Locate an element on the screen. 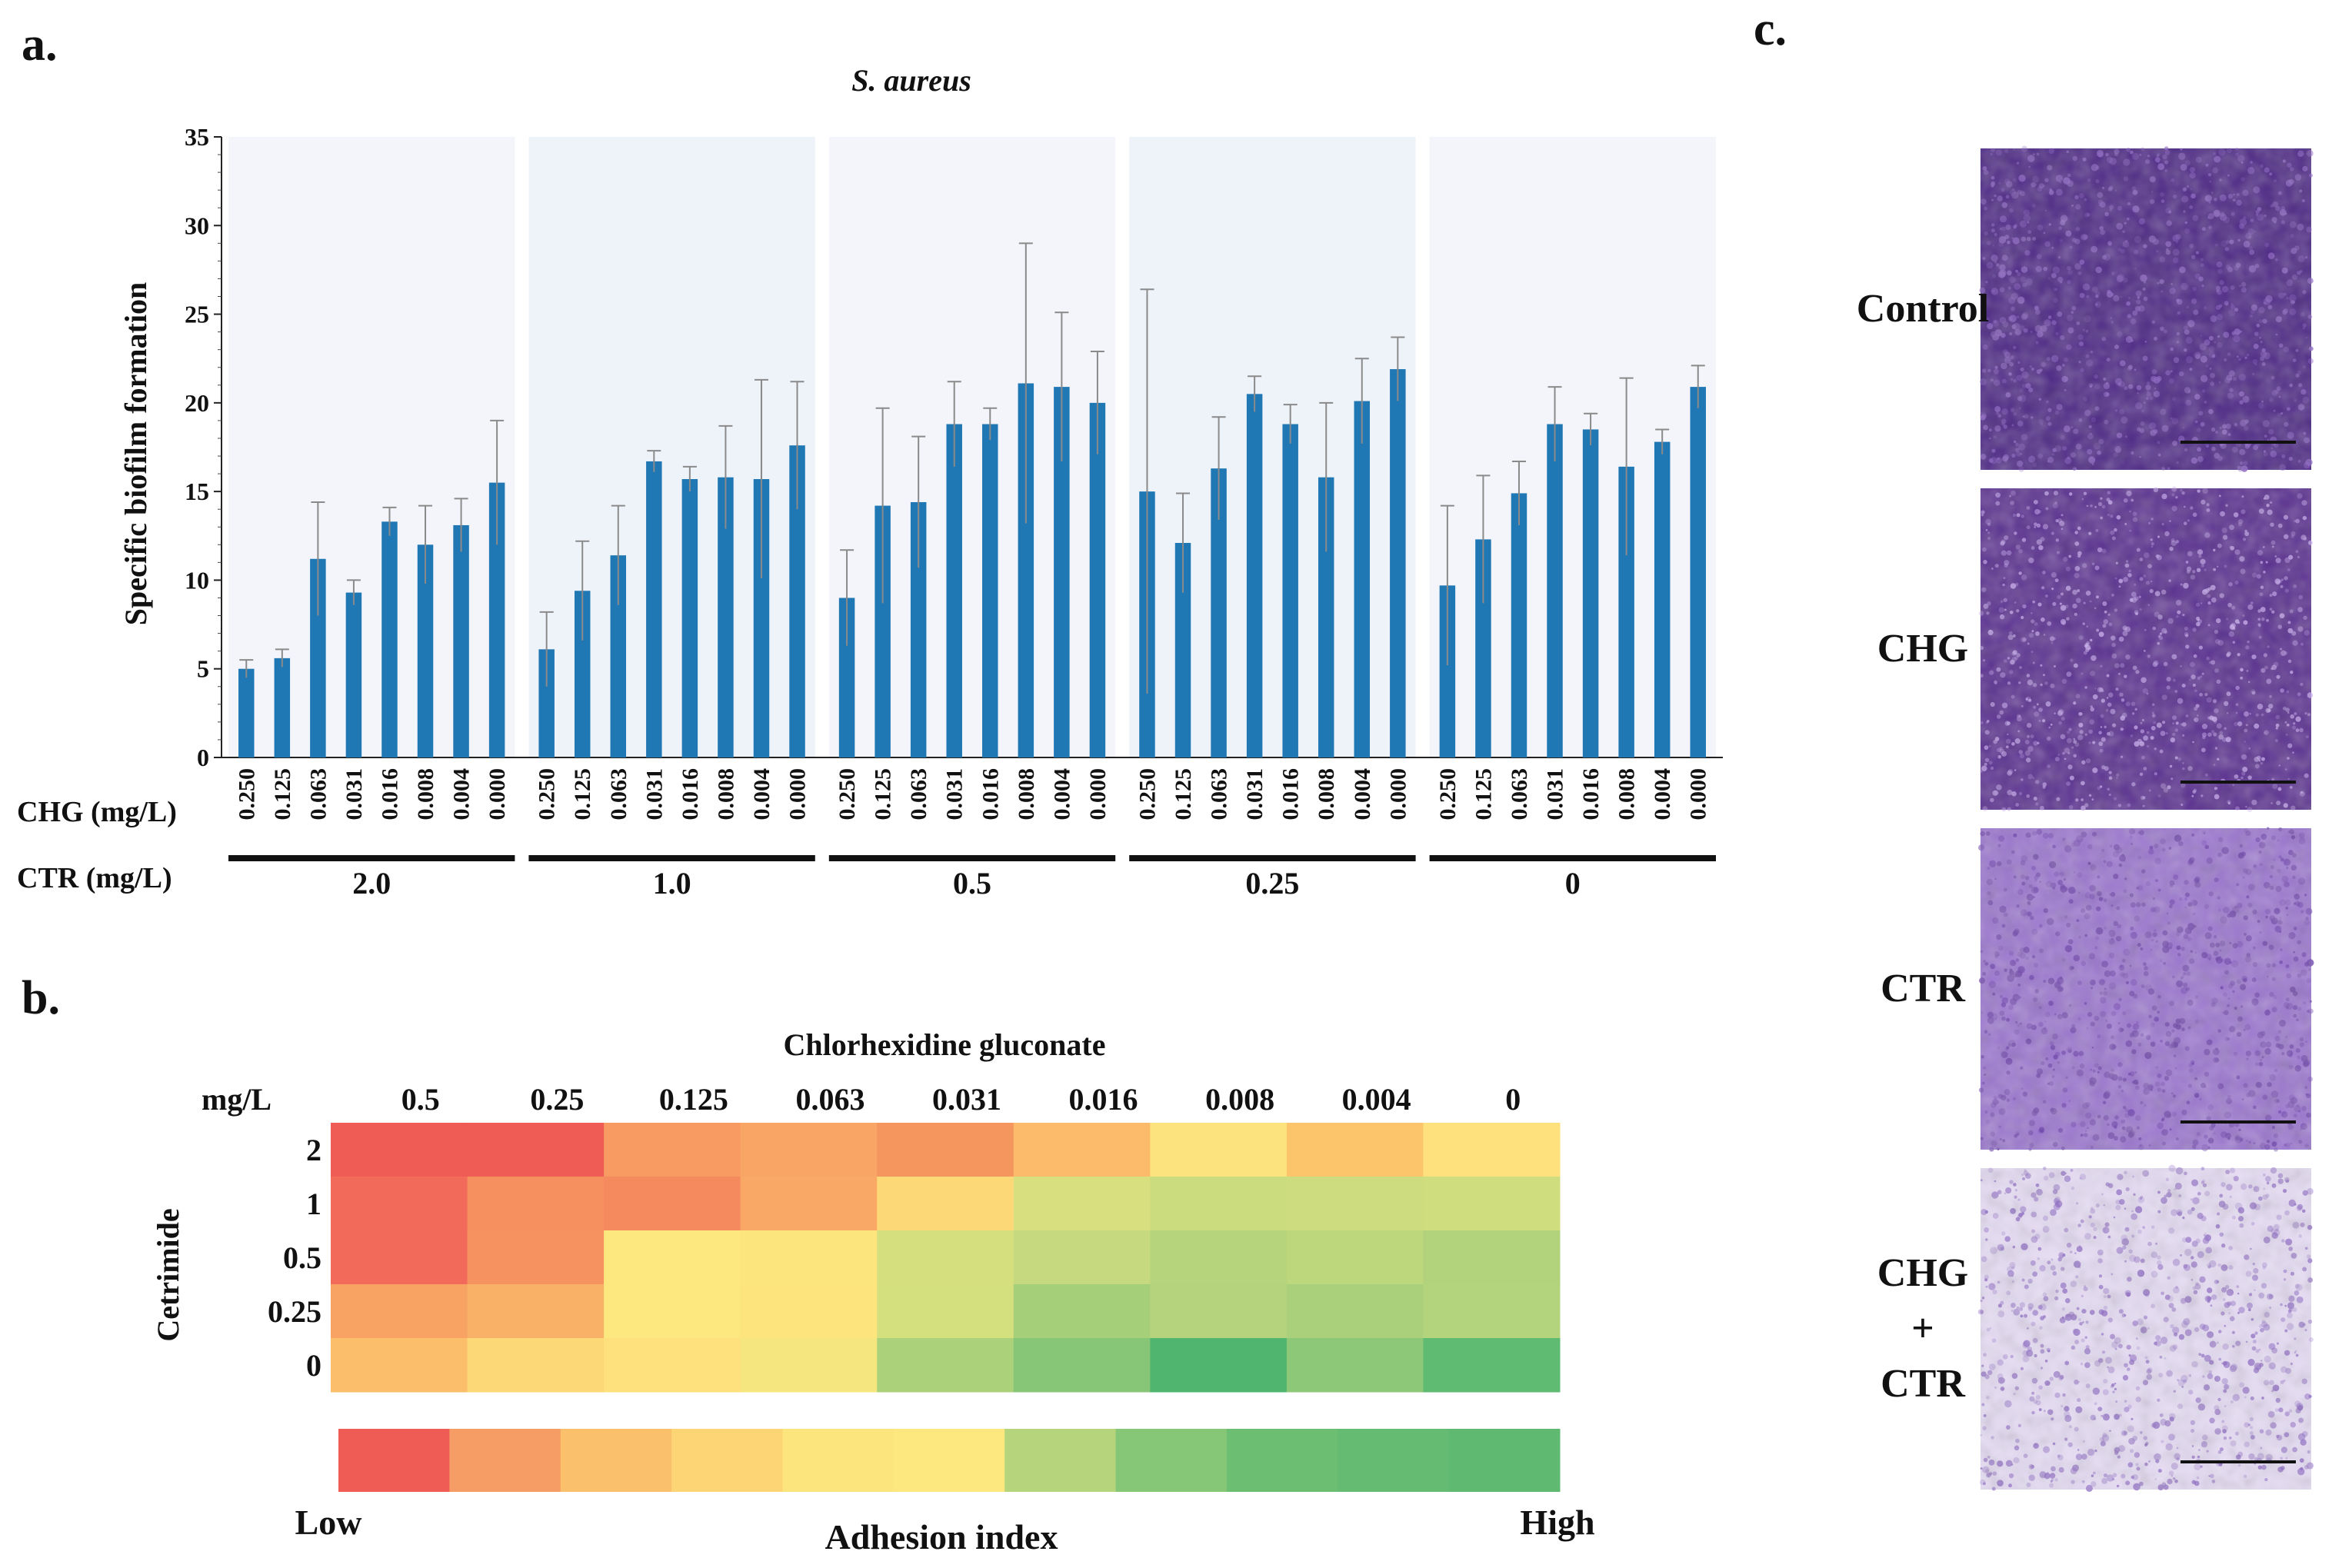 This screenshot has width=2342, height=1568. heatmap-column-label: 0.031 is located at coordinates (966, 1099).